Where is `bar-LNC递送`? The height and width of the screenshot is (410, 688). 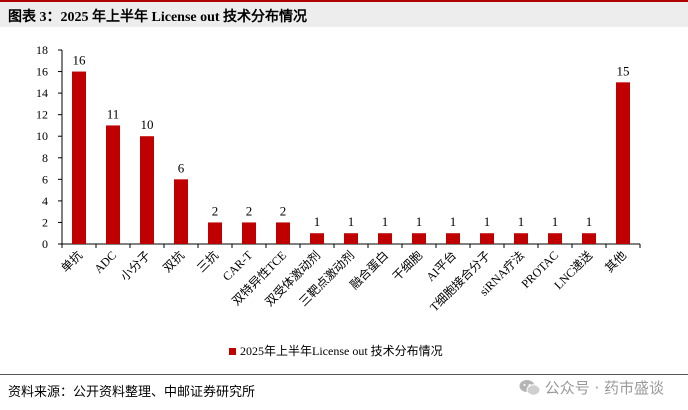
bar-LNC递送 is located at coordinates (589, 238).